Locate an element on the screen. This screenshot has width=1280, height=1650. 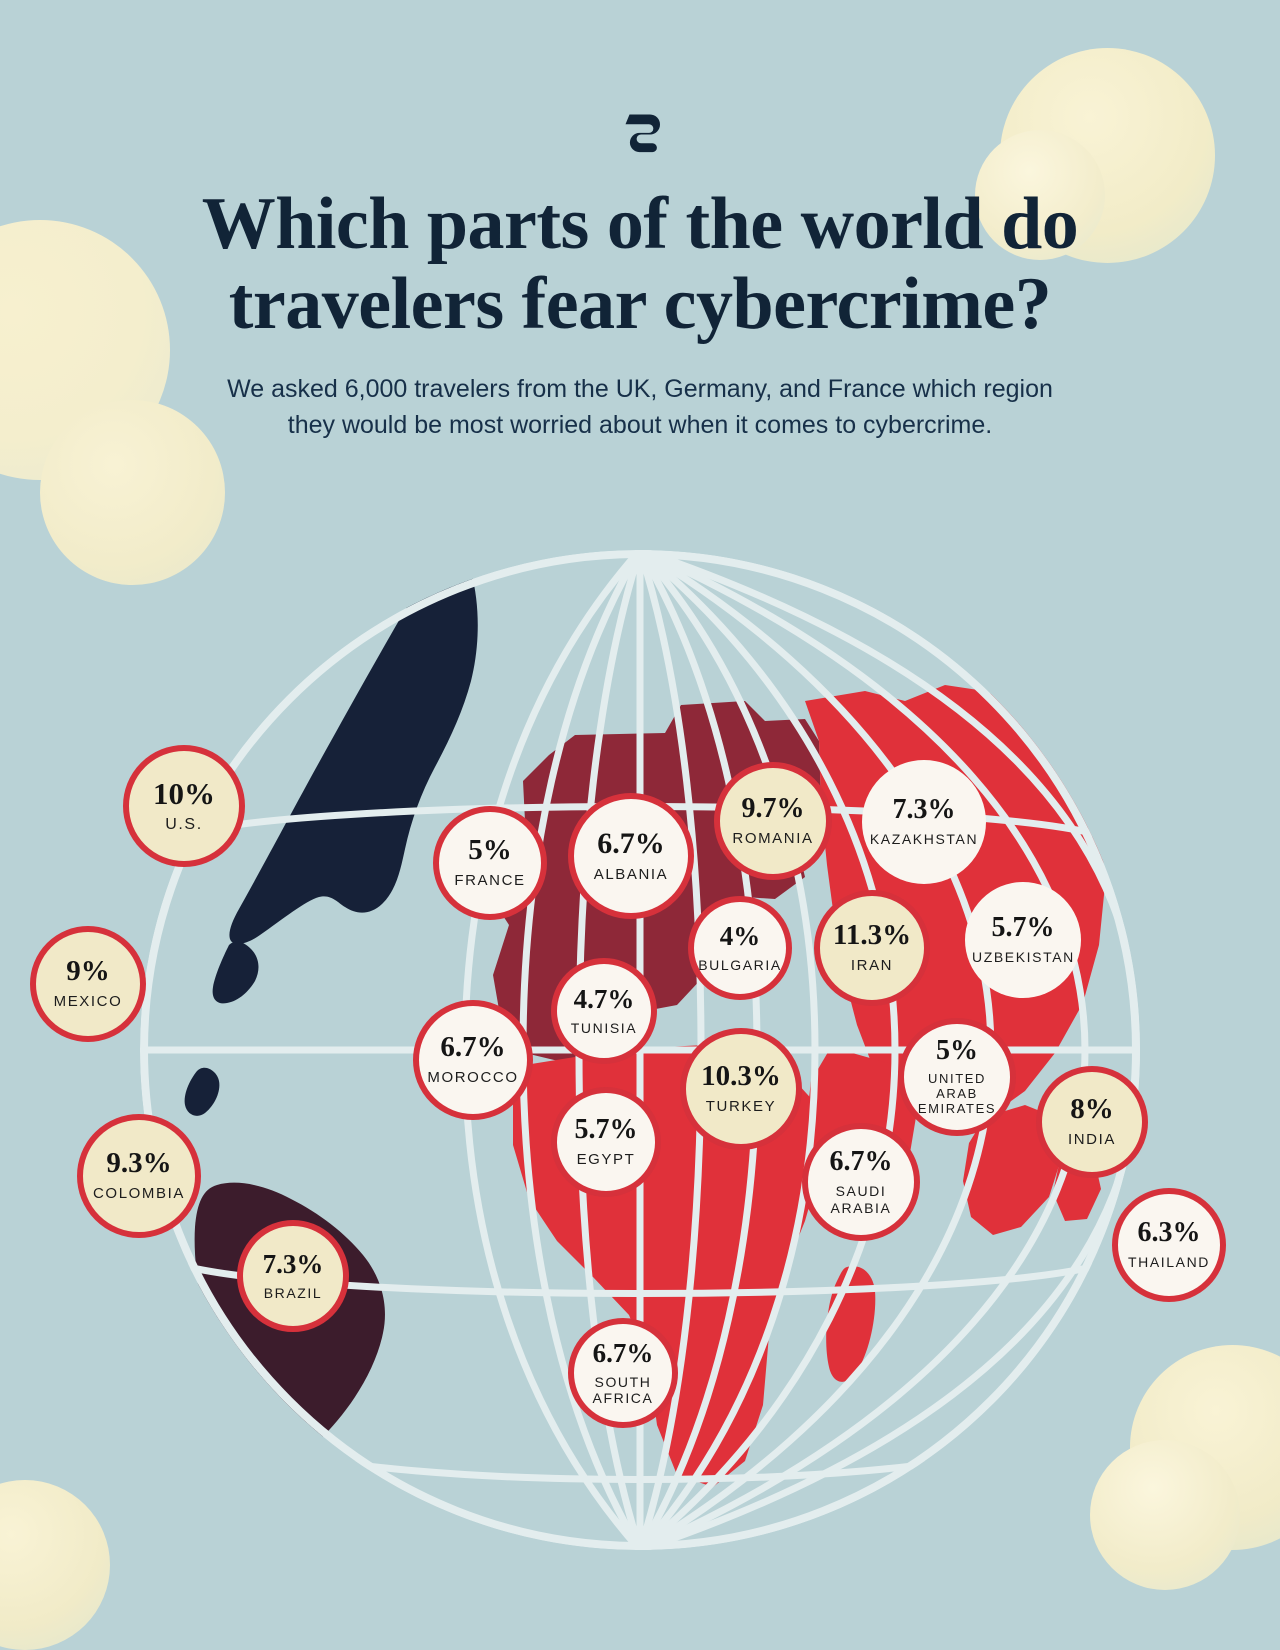
bubble-label: SOUTH AFRICA is located at coordinates (623, 1389).